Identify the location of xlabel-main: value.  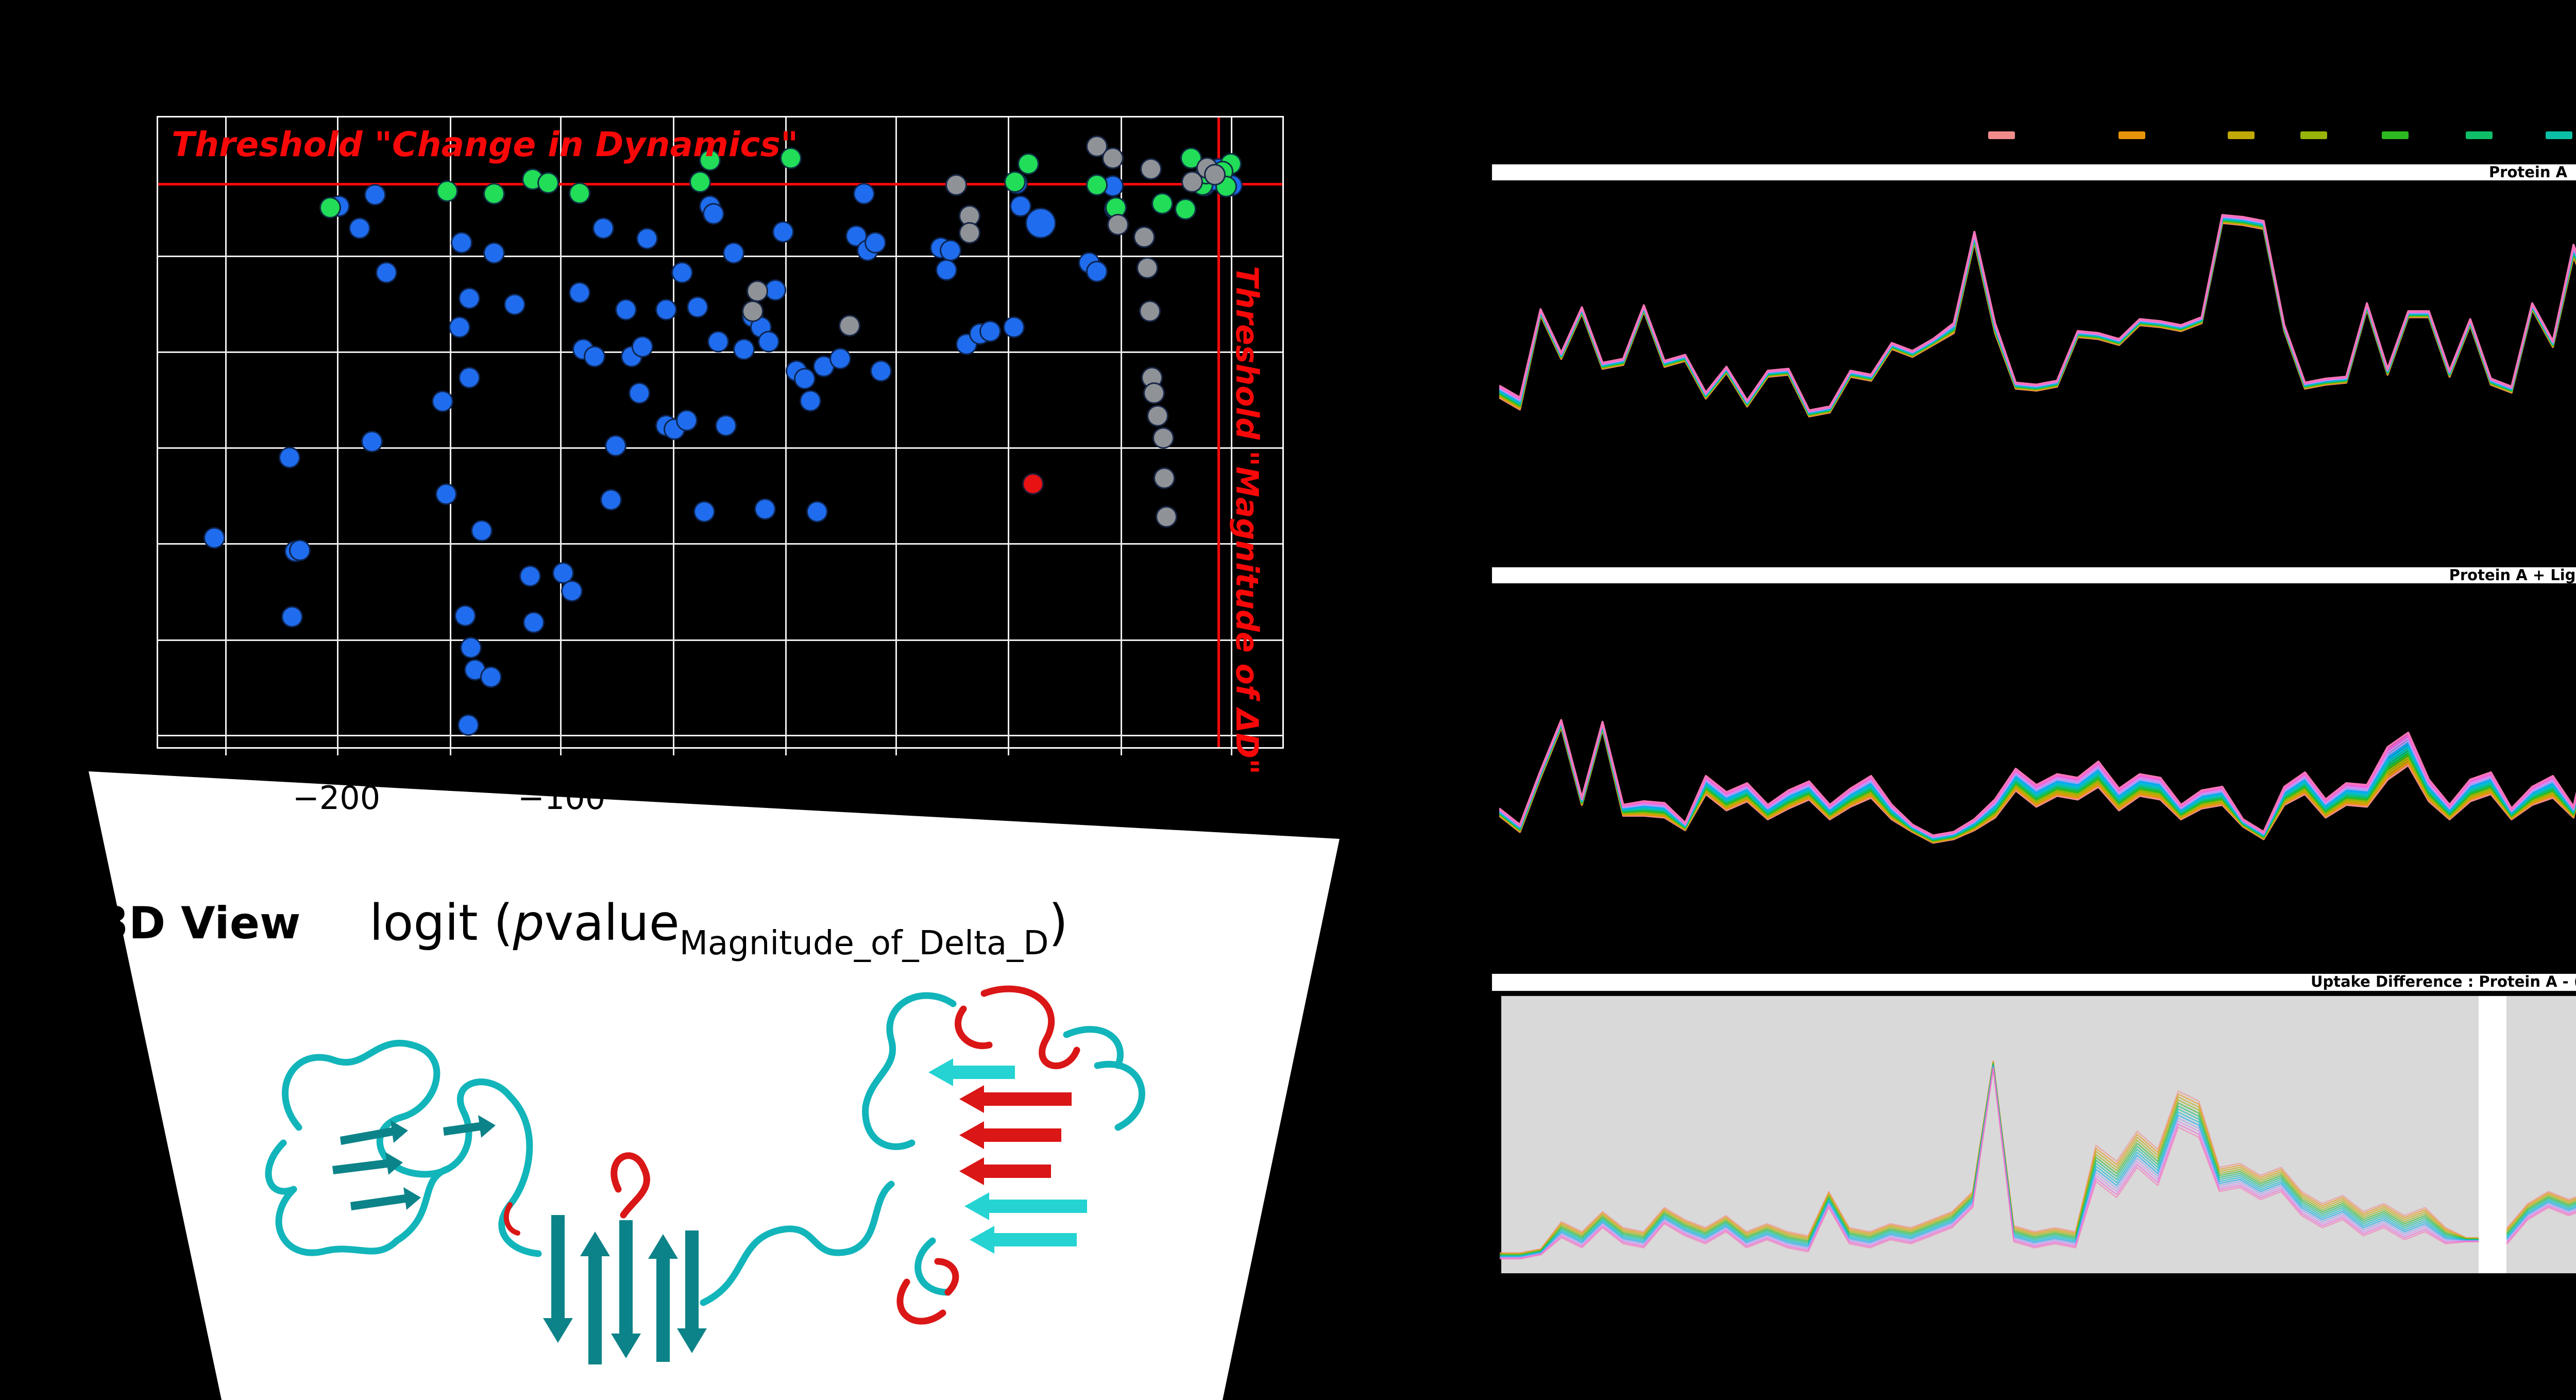
(612, 923).